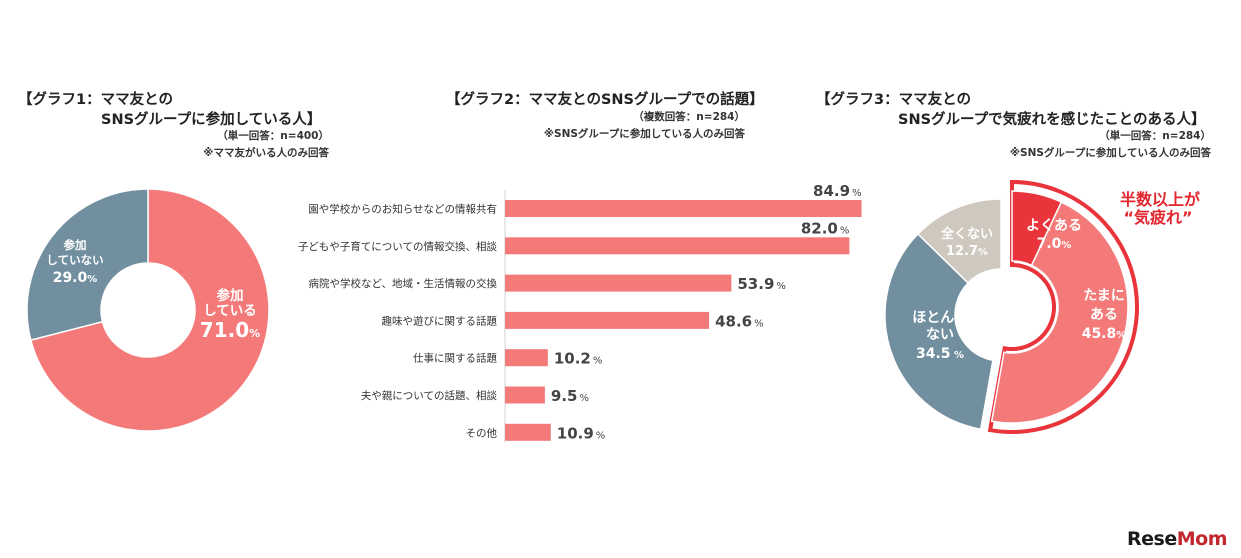 Image resolution: width=1241 pixels, height=558 pixels. What do you see at coordinates (1054, 226) in the screenshot?
I see `donut3-label-often-line: よくある` at bounding box center [1054, 226].